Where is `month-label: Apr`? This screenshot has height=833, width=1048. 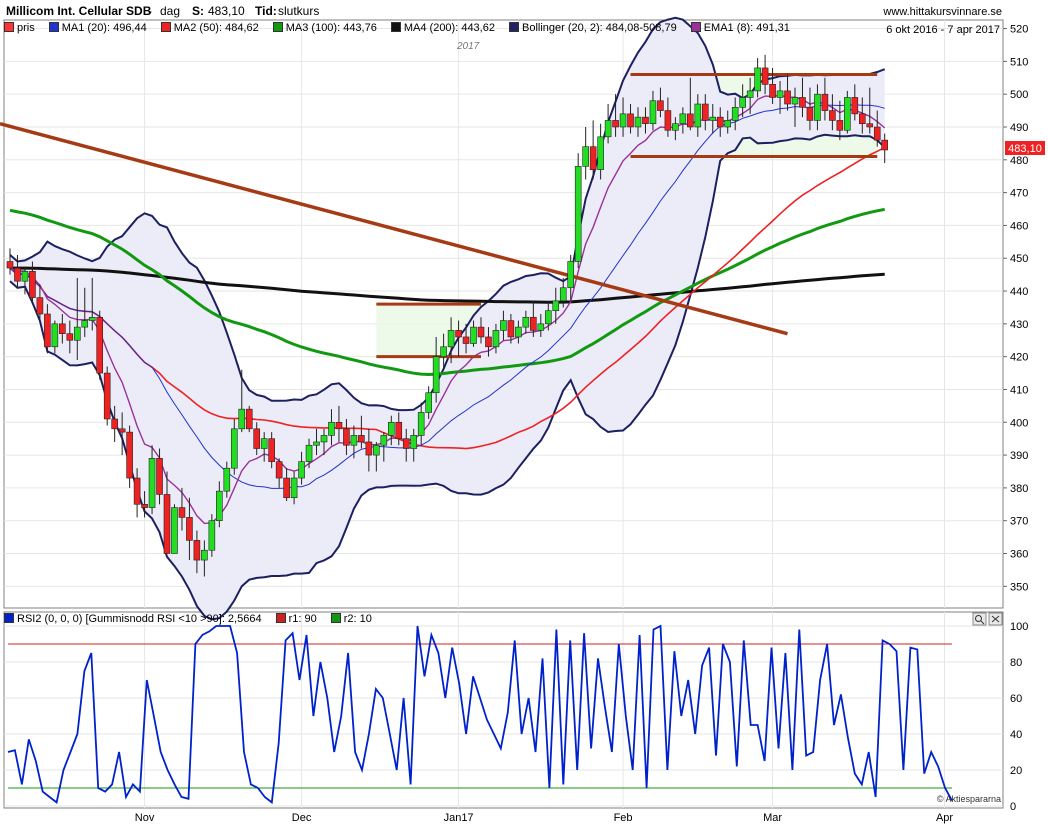 month-label: Apr is located at coordinates (944, 818).